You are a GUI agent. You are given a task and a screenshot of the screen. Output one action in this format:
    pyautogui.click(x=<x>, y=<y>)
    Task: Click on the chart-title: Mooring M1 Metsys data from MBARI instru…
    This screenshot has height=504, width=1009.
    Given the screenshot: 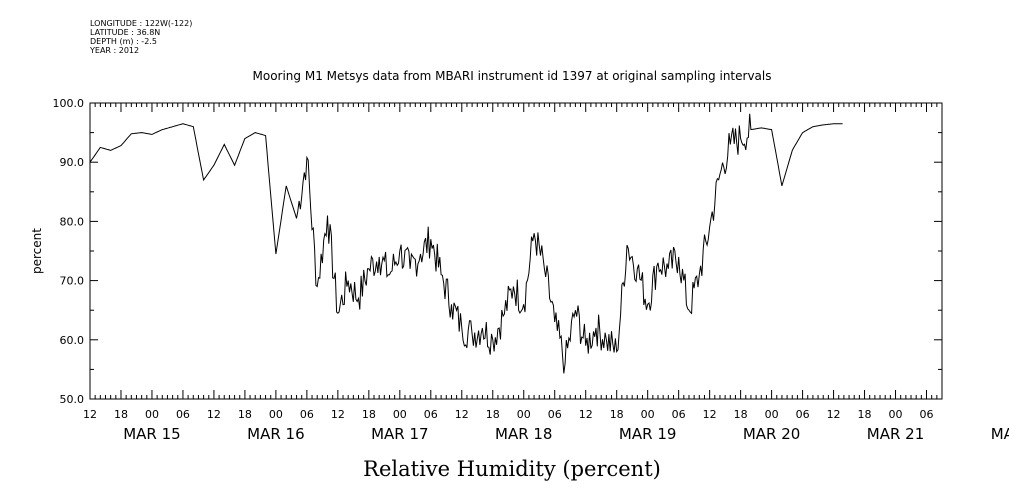 What is the action you would take?
    pyautogui.click(x=512, y=76)
    